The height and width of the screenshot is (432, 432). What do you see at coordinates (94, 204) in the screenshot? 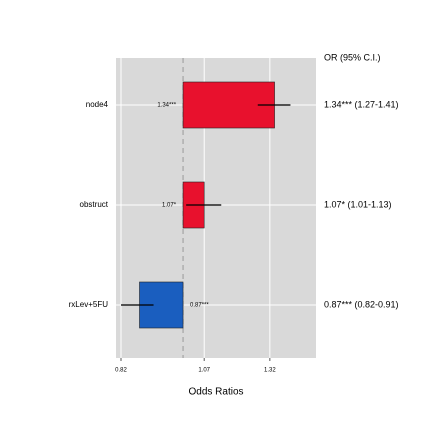
I see `y-tick-label: obstruct` at bounding box center [94, 204].